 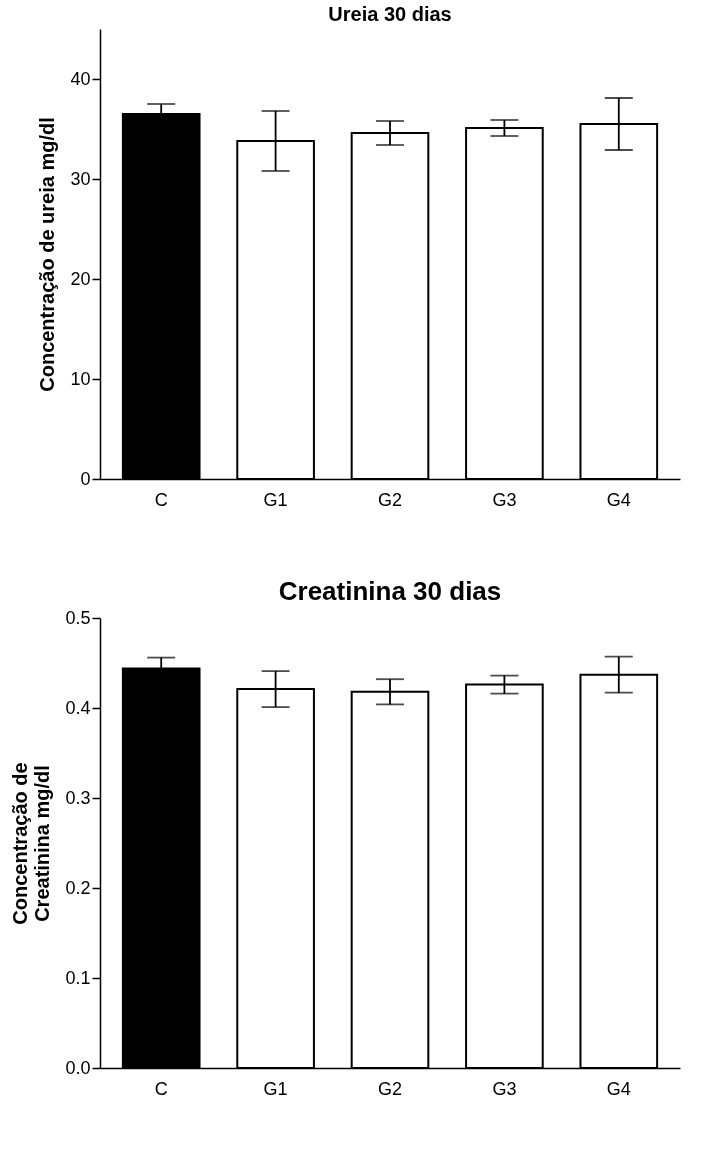 I want to click on y-tick-label: 0.0, so click(x=78, y=1067).